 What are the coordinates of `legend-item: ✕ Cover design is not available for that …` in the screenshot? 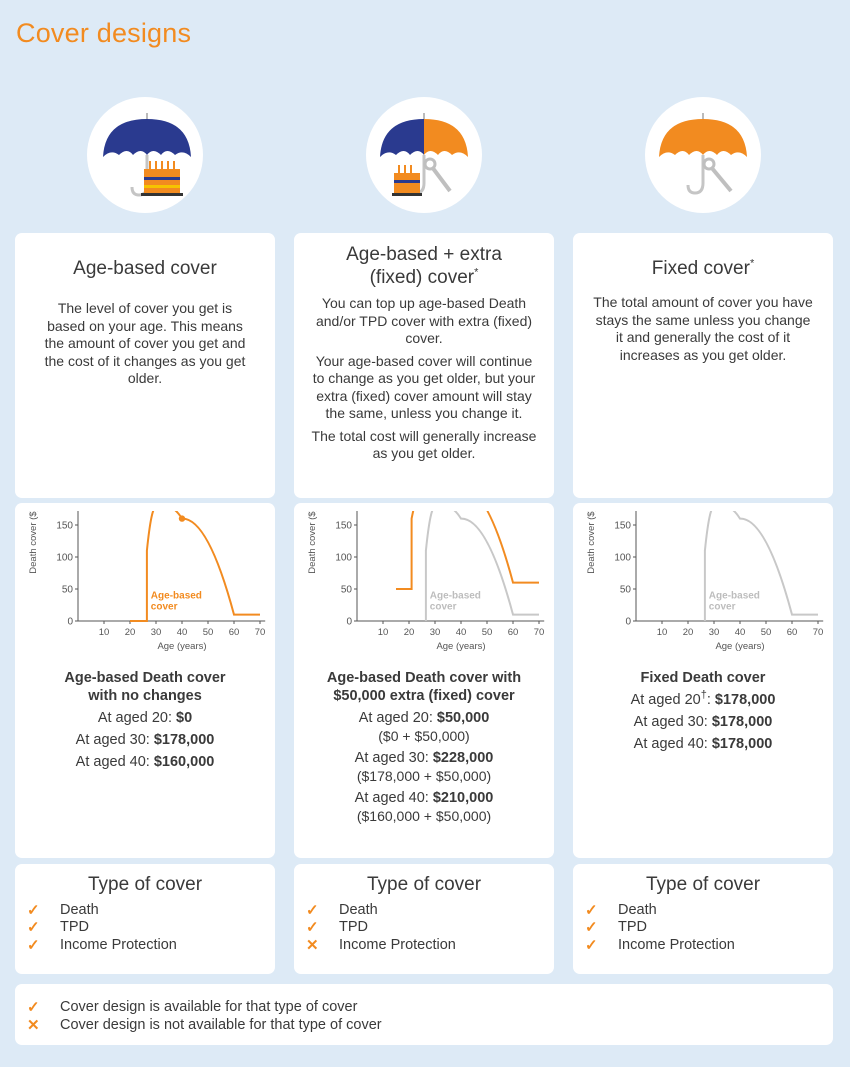 It's located at (430, 1025).